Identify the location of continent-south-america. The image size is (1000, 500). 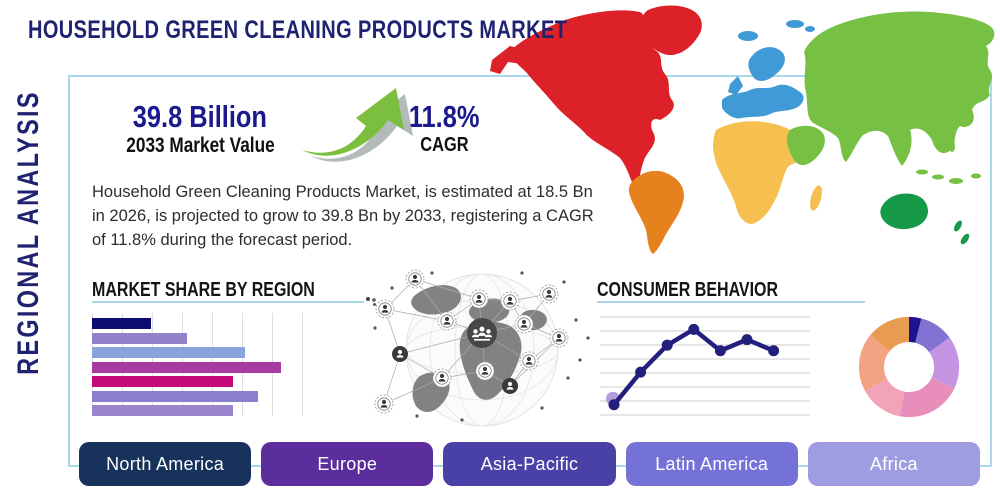
(656, 212).